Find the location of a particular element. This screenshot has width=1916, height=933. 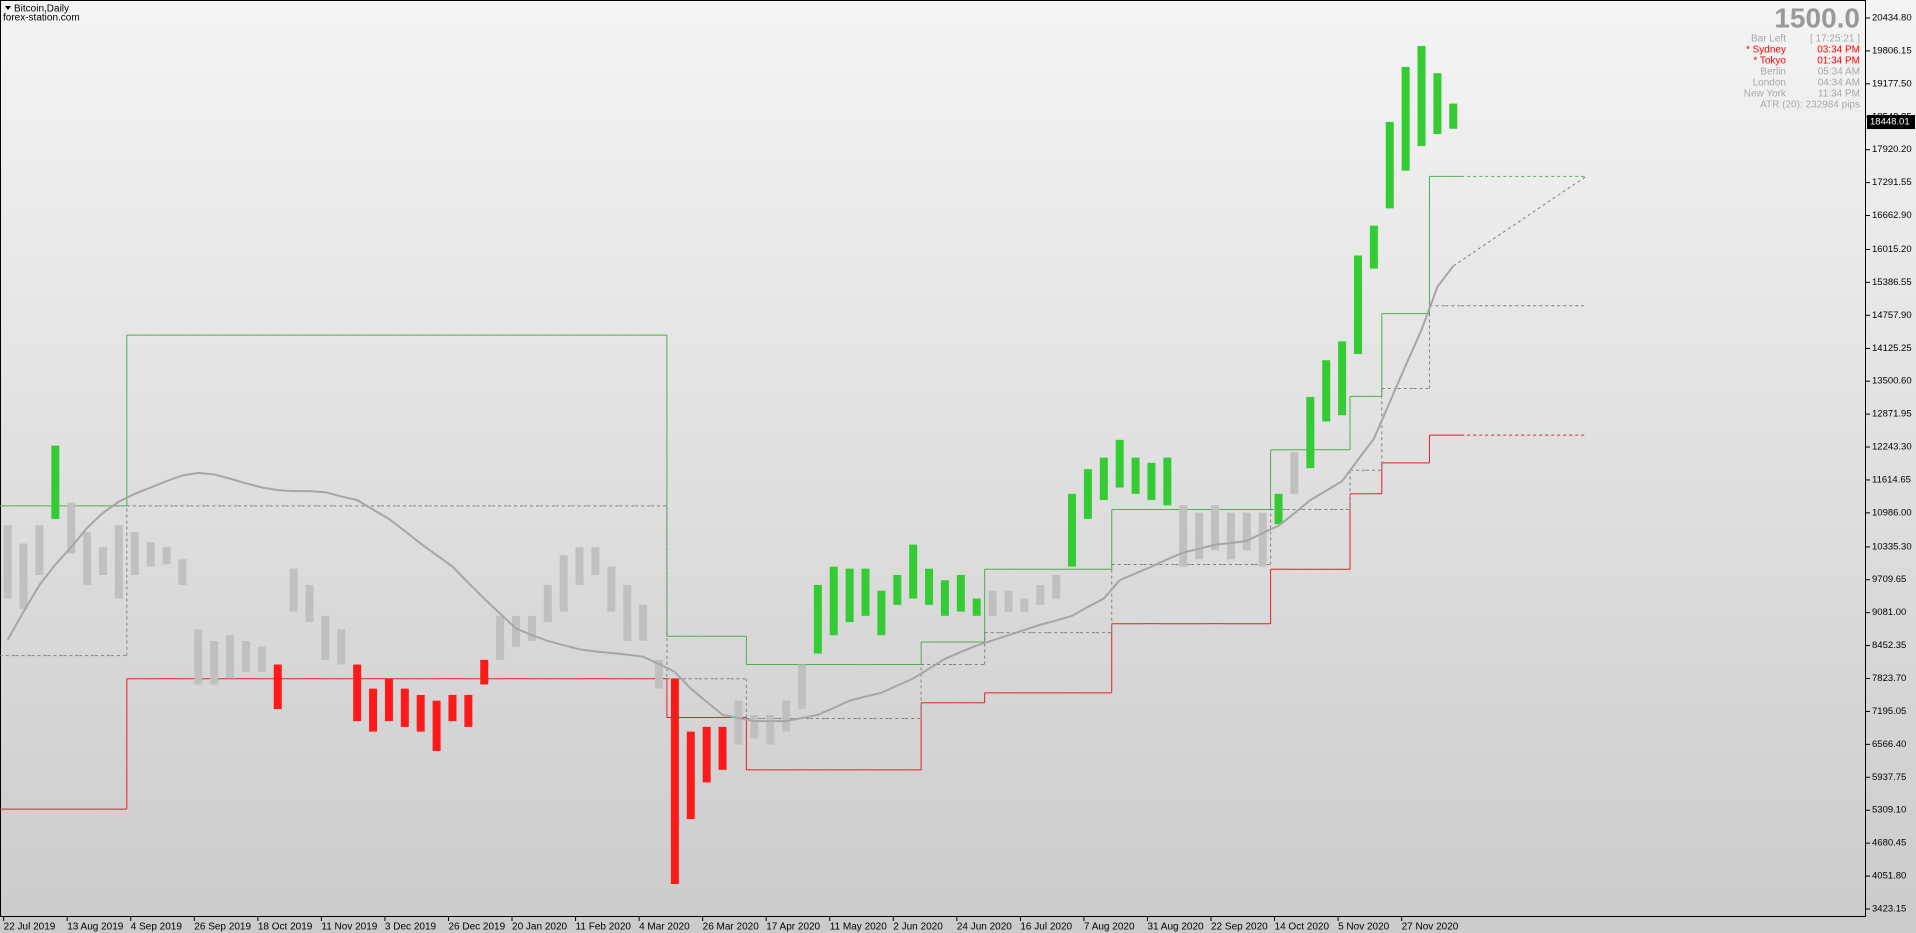

x-tick-label: 17 Apr 2020 is located at coordinates (793, 927).